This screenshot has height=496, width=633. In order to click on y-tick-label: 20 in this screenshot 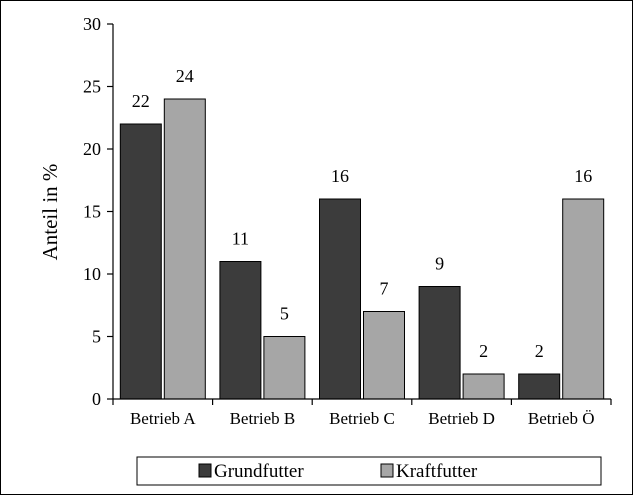, I will do `click(92, 149)`.